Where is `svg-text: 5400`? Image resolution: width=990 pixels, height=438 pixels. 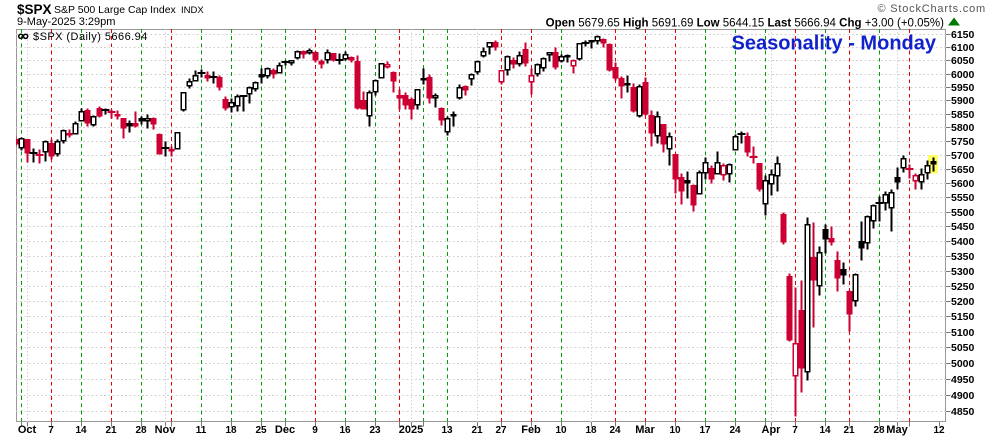
svg-text: 5400 is located at coordinates (963, 242).